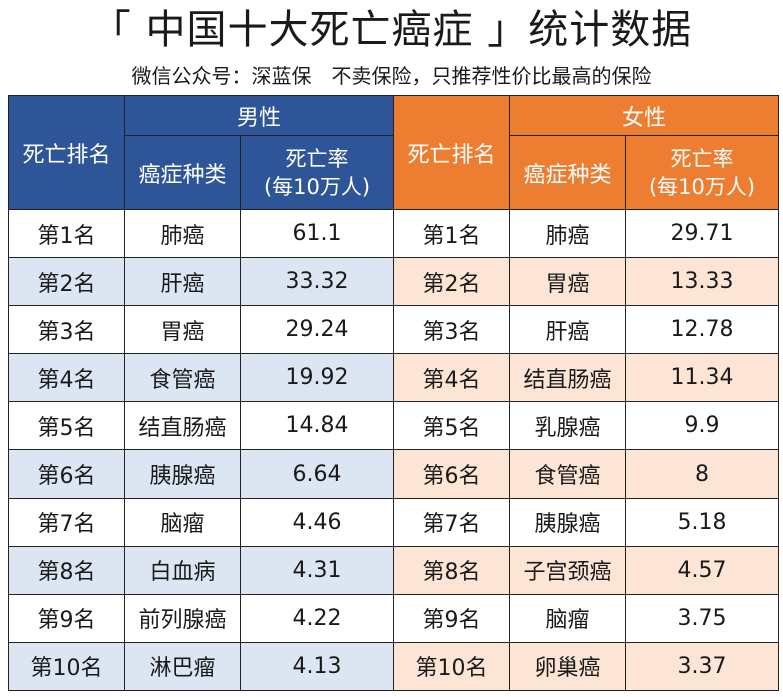 The width and height of the screenshot is (783, 697). Describe the element at coordinates (317, 618) in the screenshot. I see `male-rate-cell: 4.22` at that location.